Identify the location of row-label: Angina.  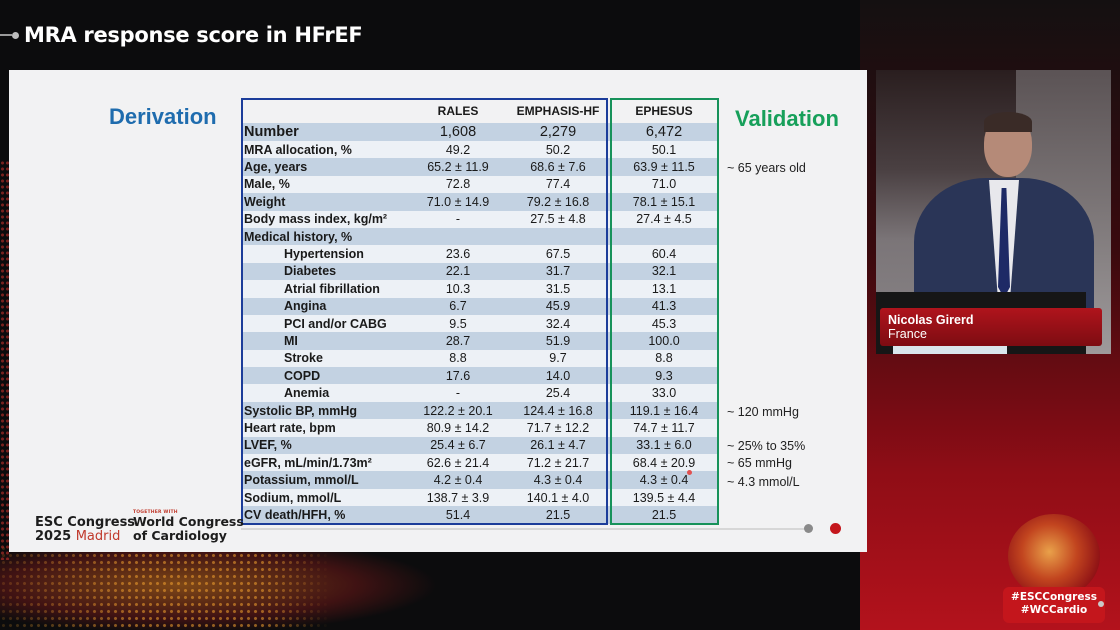
(305, 306).